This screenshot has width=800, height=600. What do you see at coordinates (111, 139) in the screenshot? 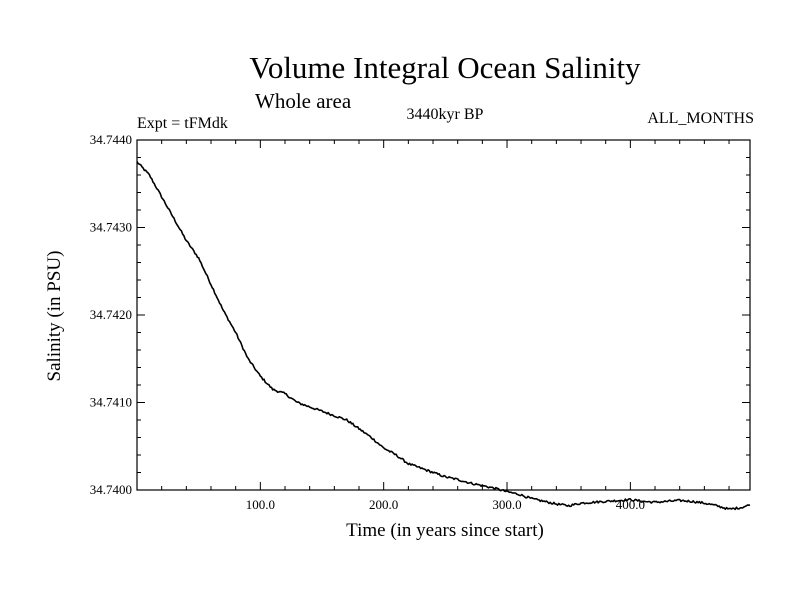
I see `y-tick-label: 34.7440` at bounding box center [111, 139].